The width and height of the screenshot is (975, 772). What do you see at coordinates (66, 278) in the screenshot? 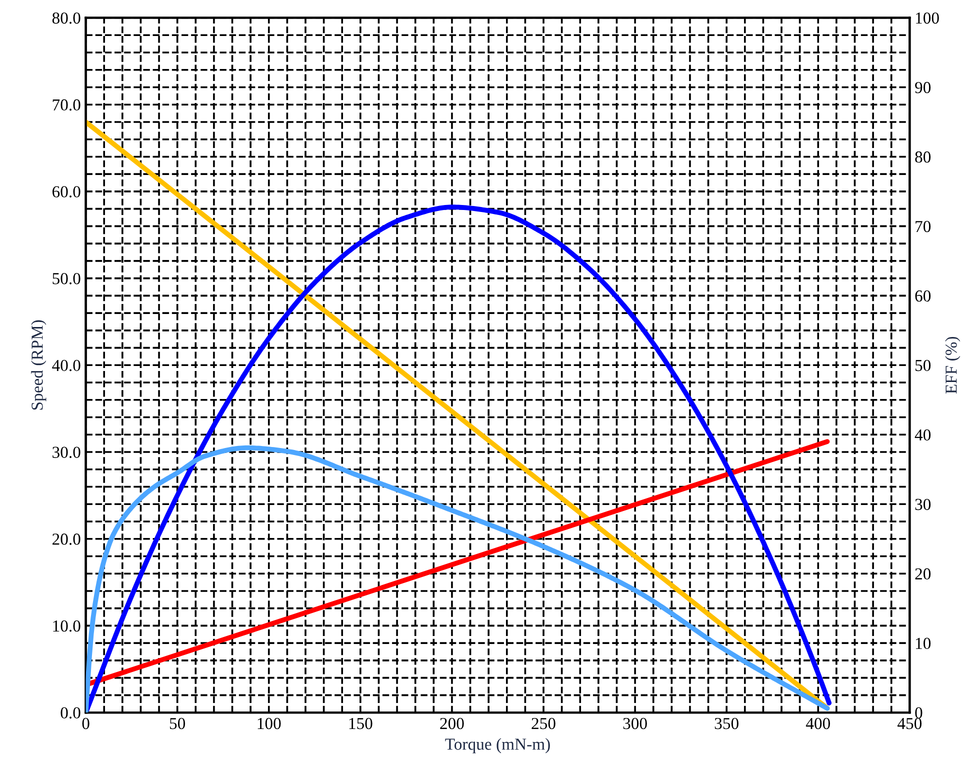
I see `y-tick-label: 50.0` at bounding box center [66, 278].